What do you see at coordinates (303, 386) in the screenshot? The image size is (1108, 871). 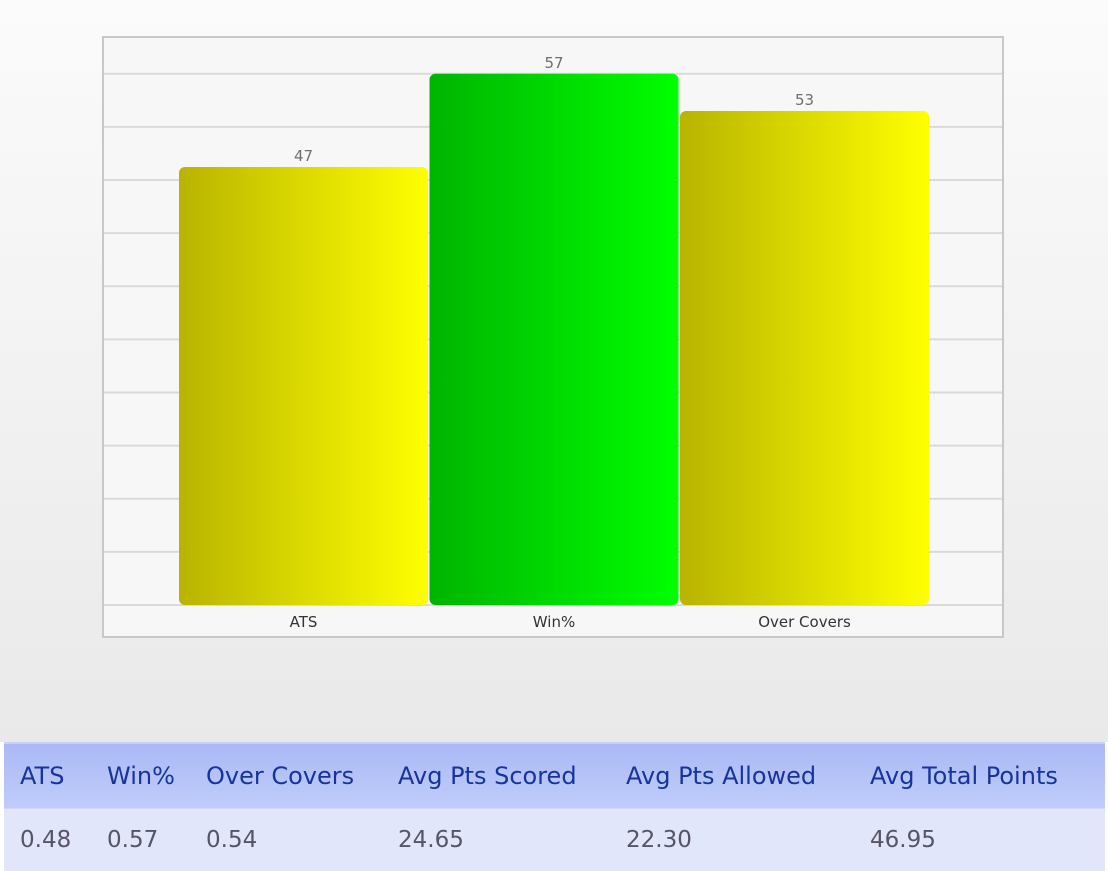 I see `bar-ats` at bounding box center [303, 386].